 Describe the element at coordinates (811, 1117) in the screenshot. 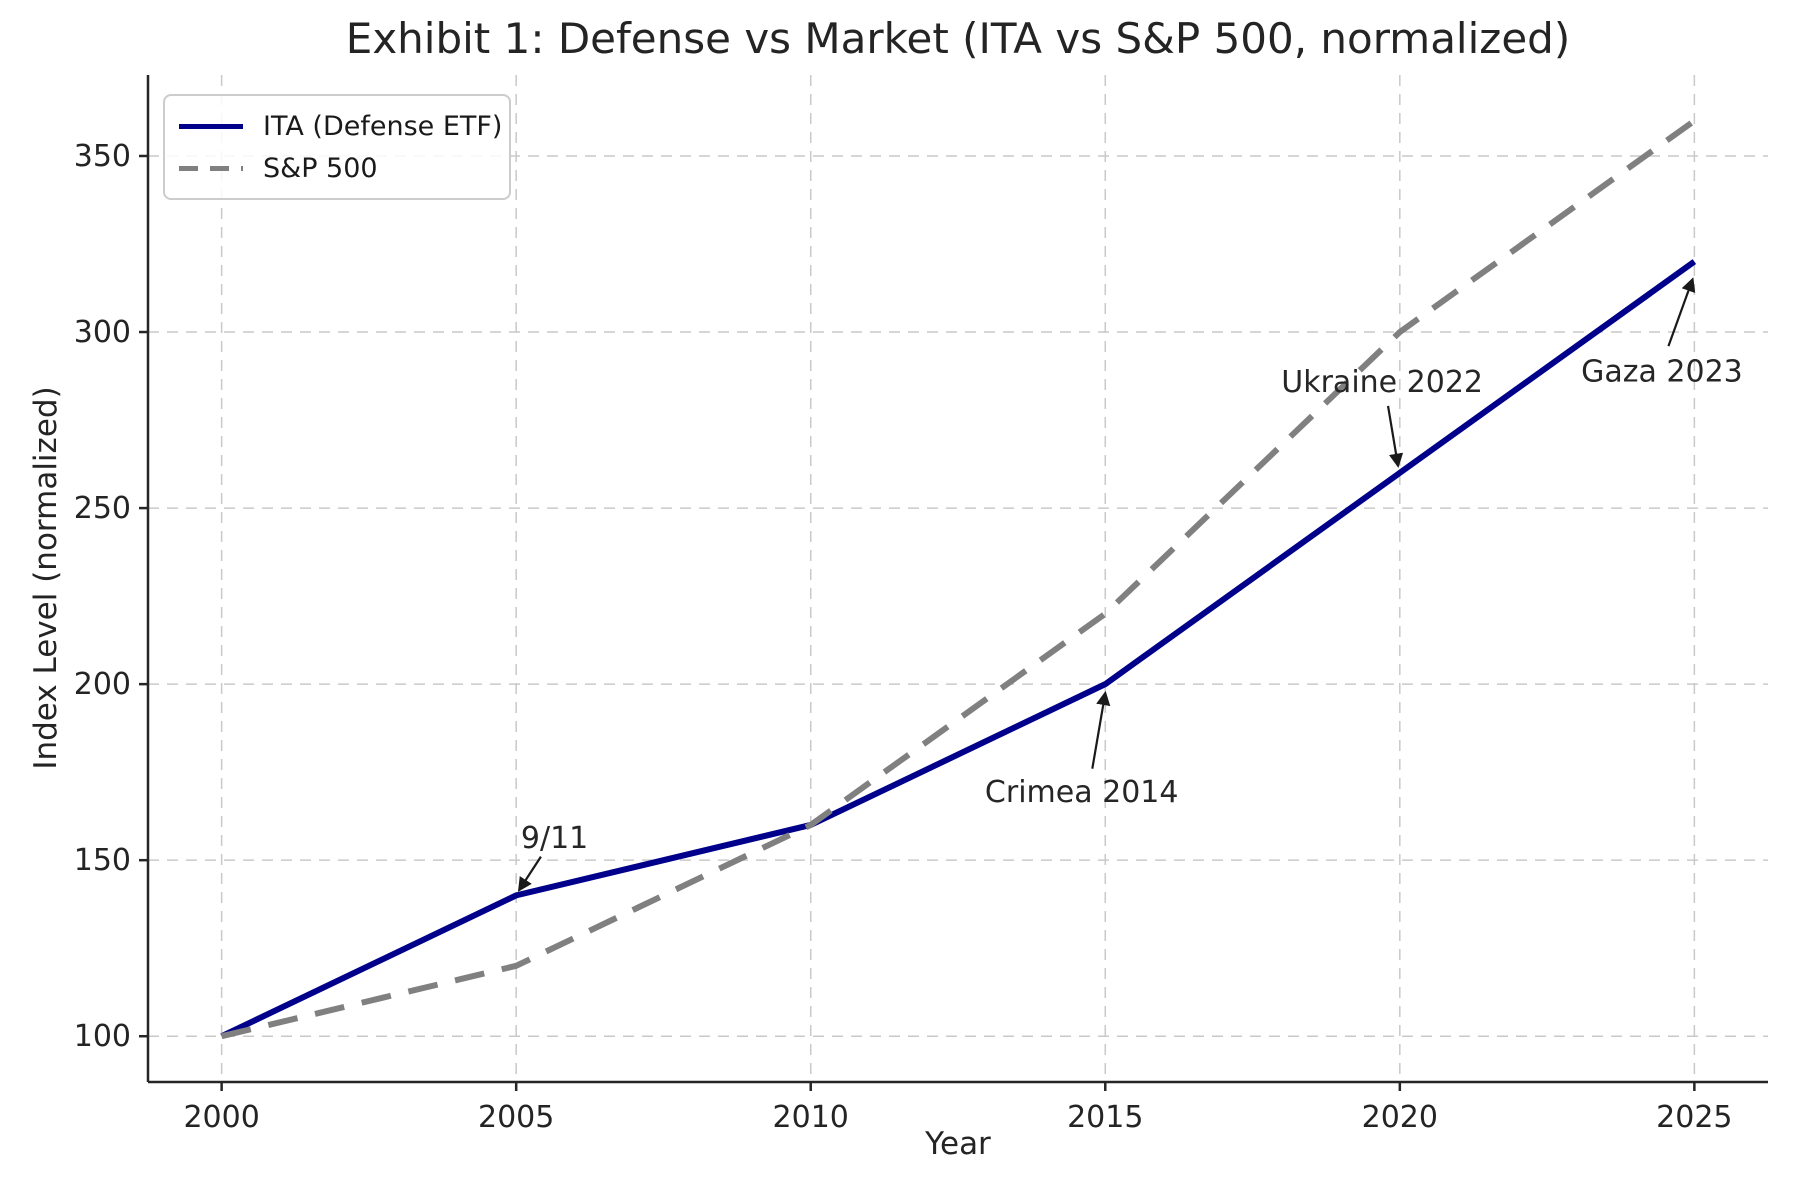

I see `x-tick-label: 2010` at that location.